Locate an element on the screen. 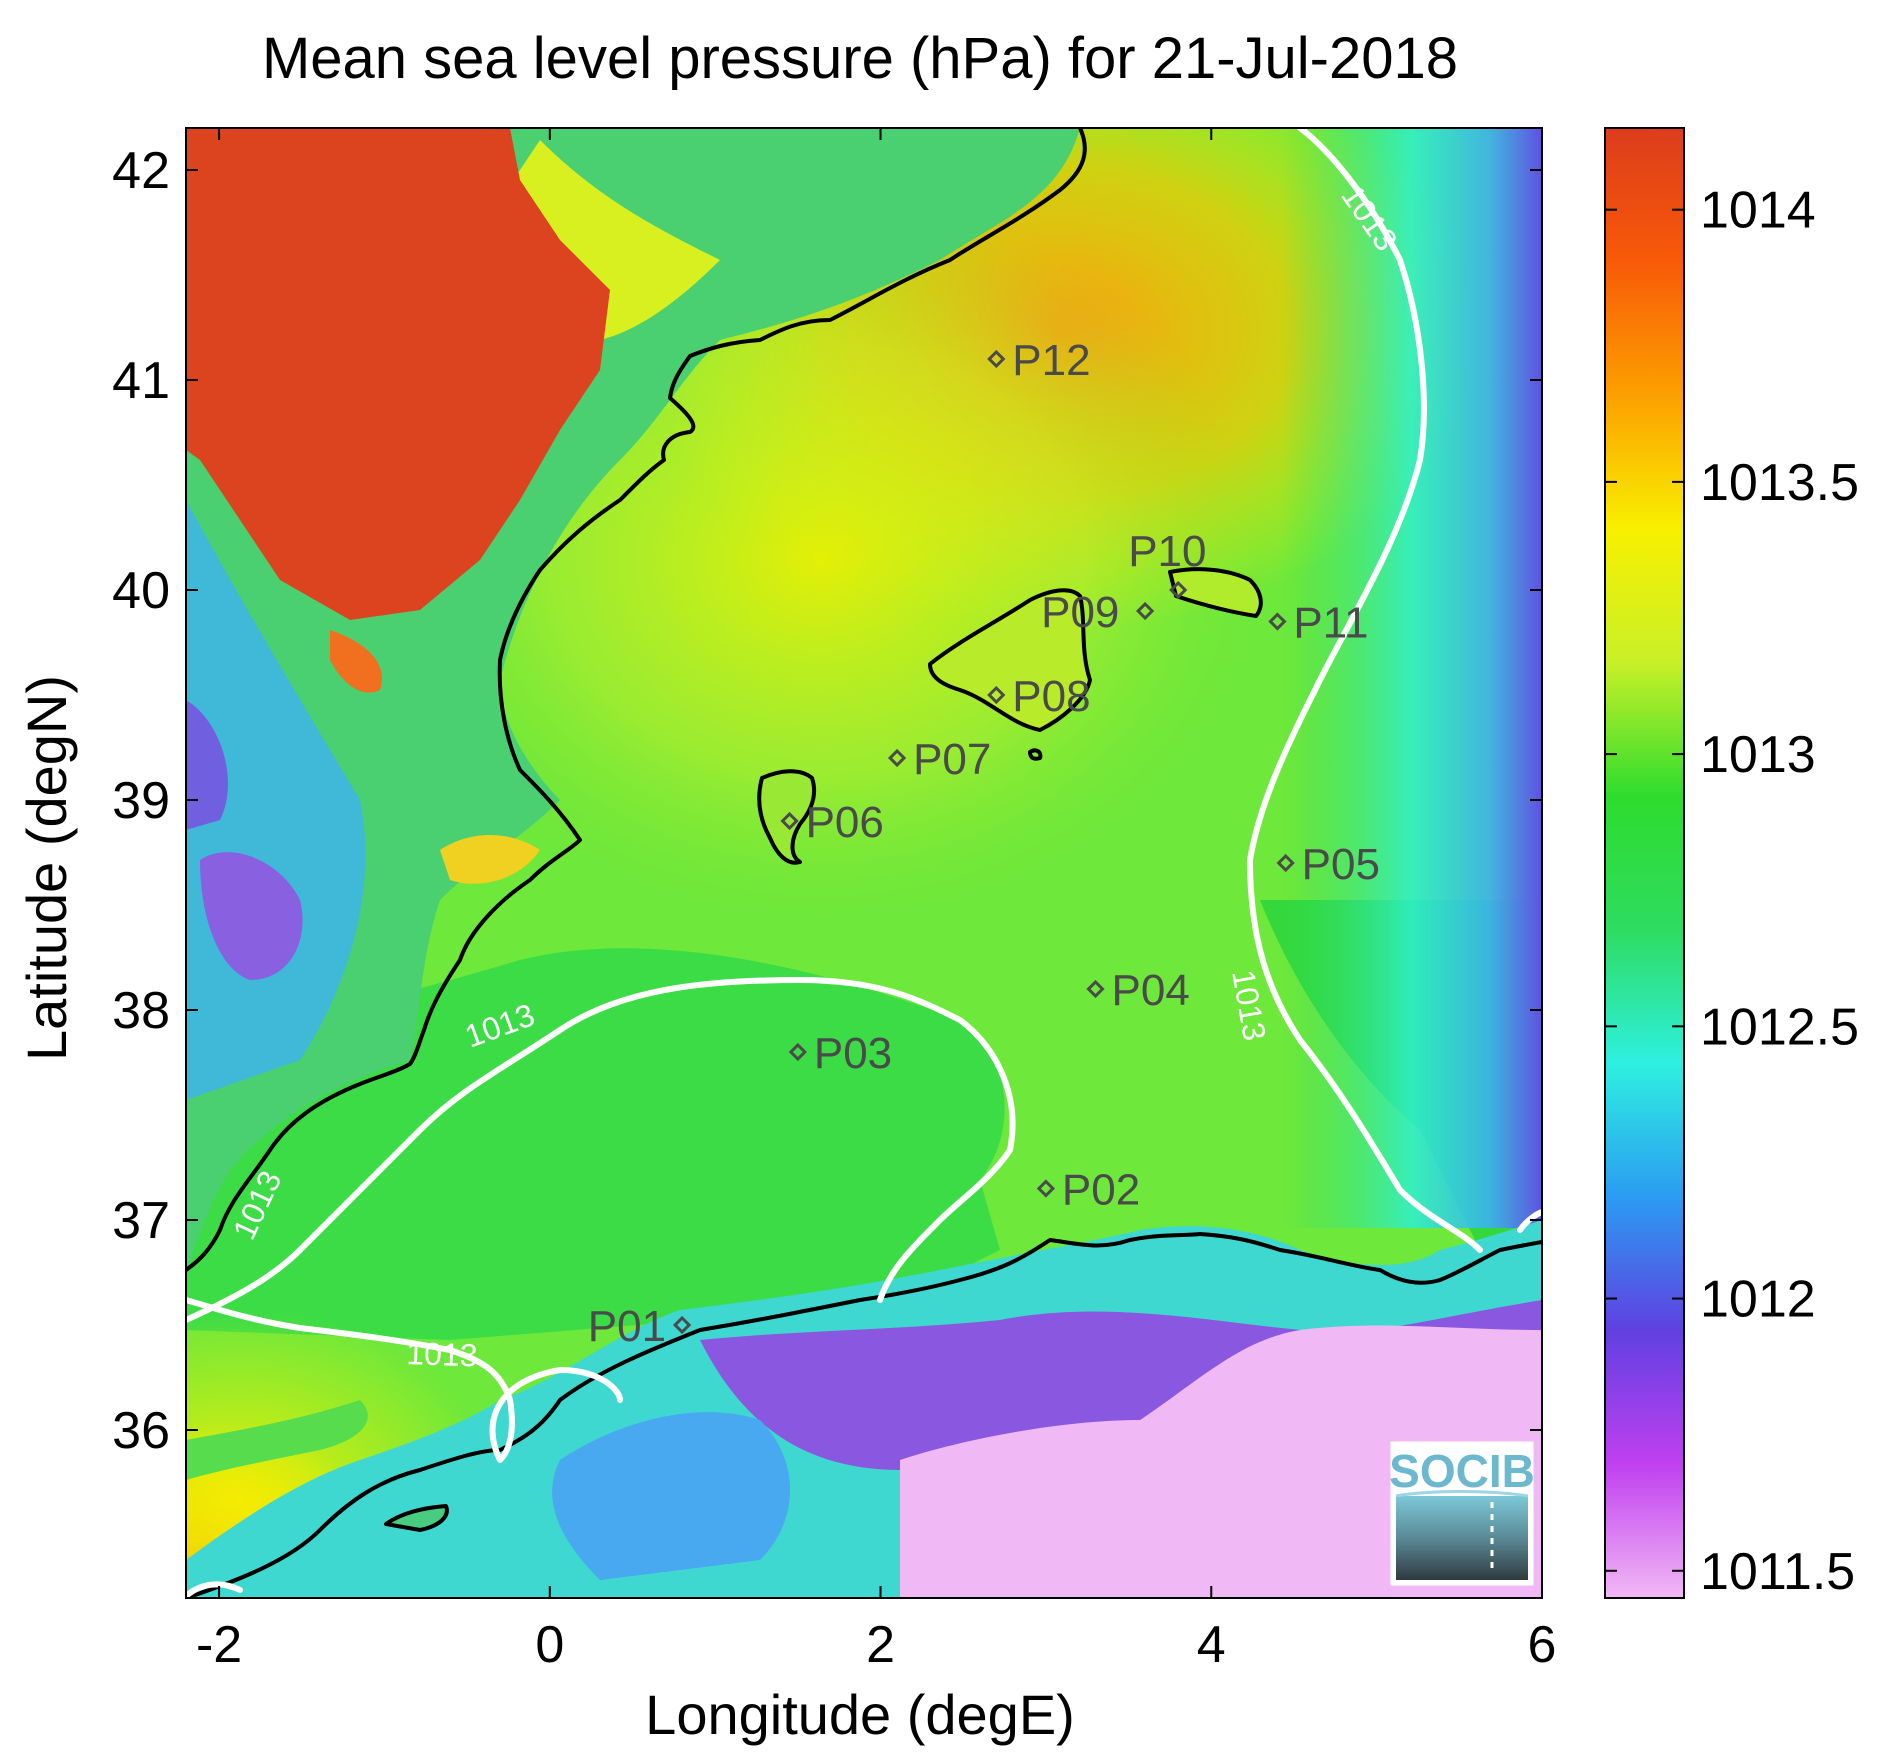 This screenshot has height=1758, width=1904. africa-green-strip is located at coordinates (277, 1440).